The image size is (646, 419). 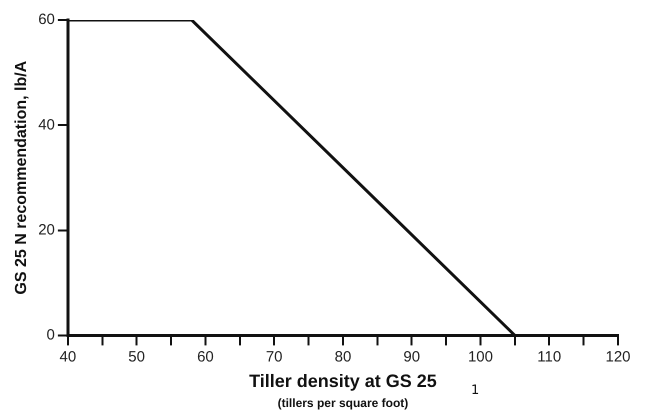 I want to click on x-tick-label: 110, so click(x=549, y=357).